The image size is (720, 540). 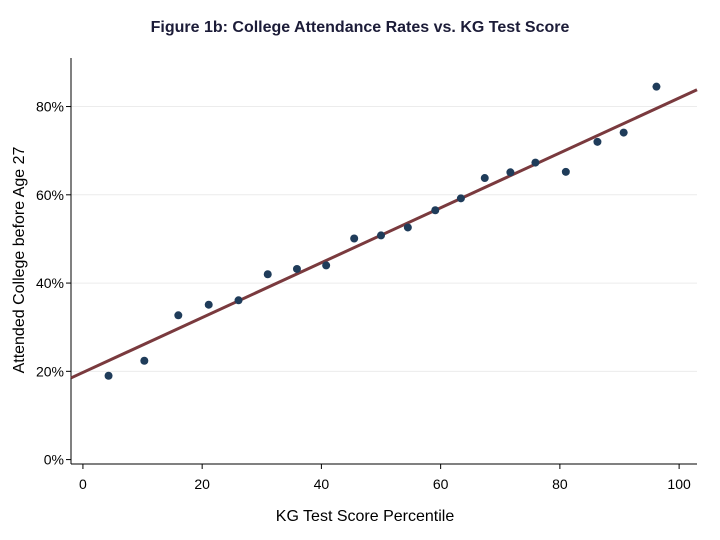 I want to click on x-tick-label: 100, so click(x=679, y=484).